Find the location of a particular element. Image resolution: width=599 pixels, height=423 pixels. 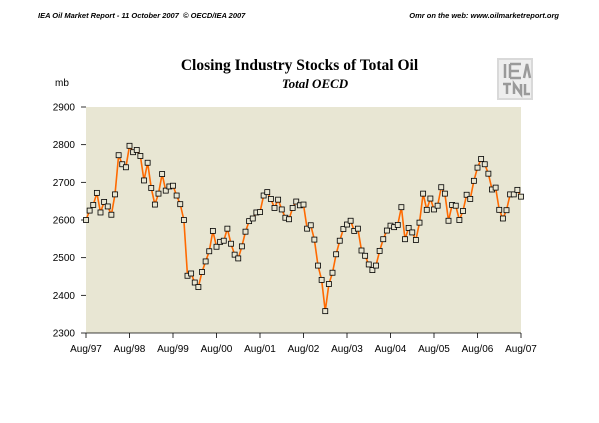

header-report-title: IEA Oil Market Report - 11 October 2007 is located at coordinates (108, 15).